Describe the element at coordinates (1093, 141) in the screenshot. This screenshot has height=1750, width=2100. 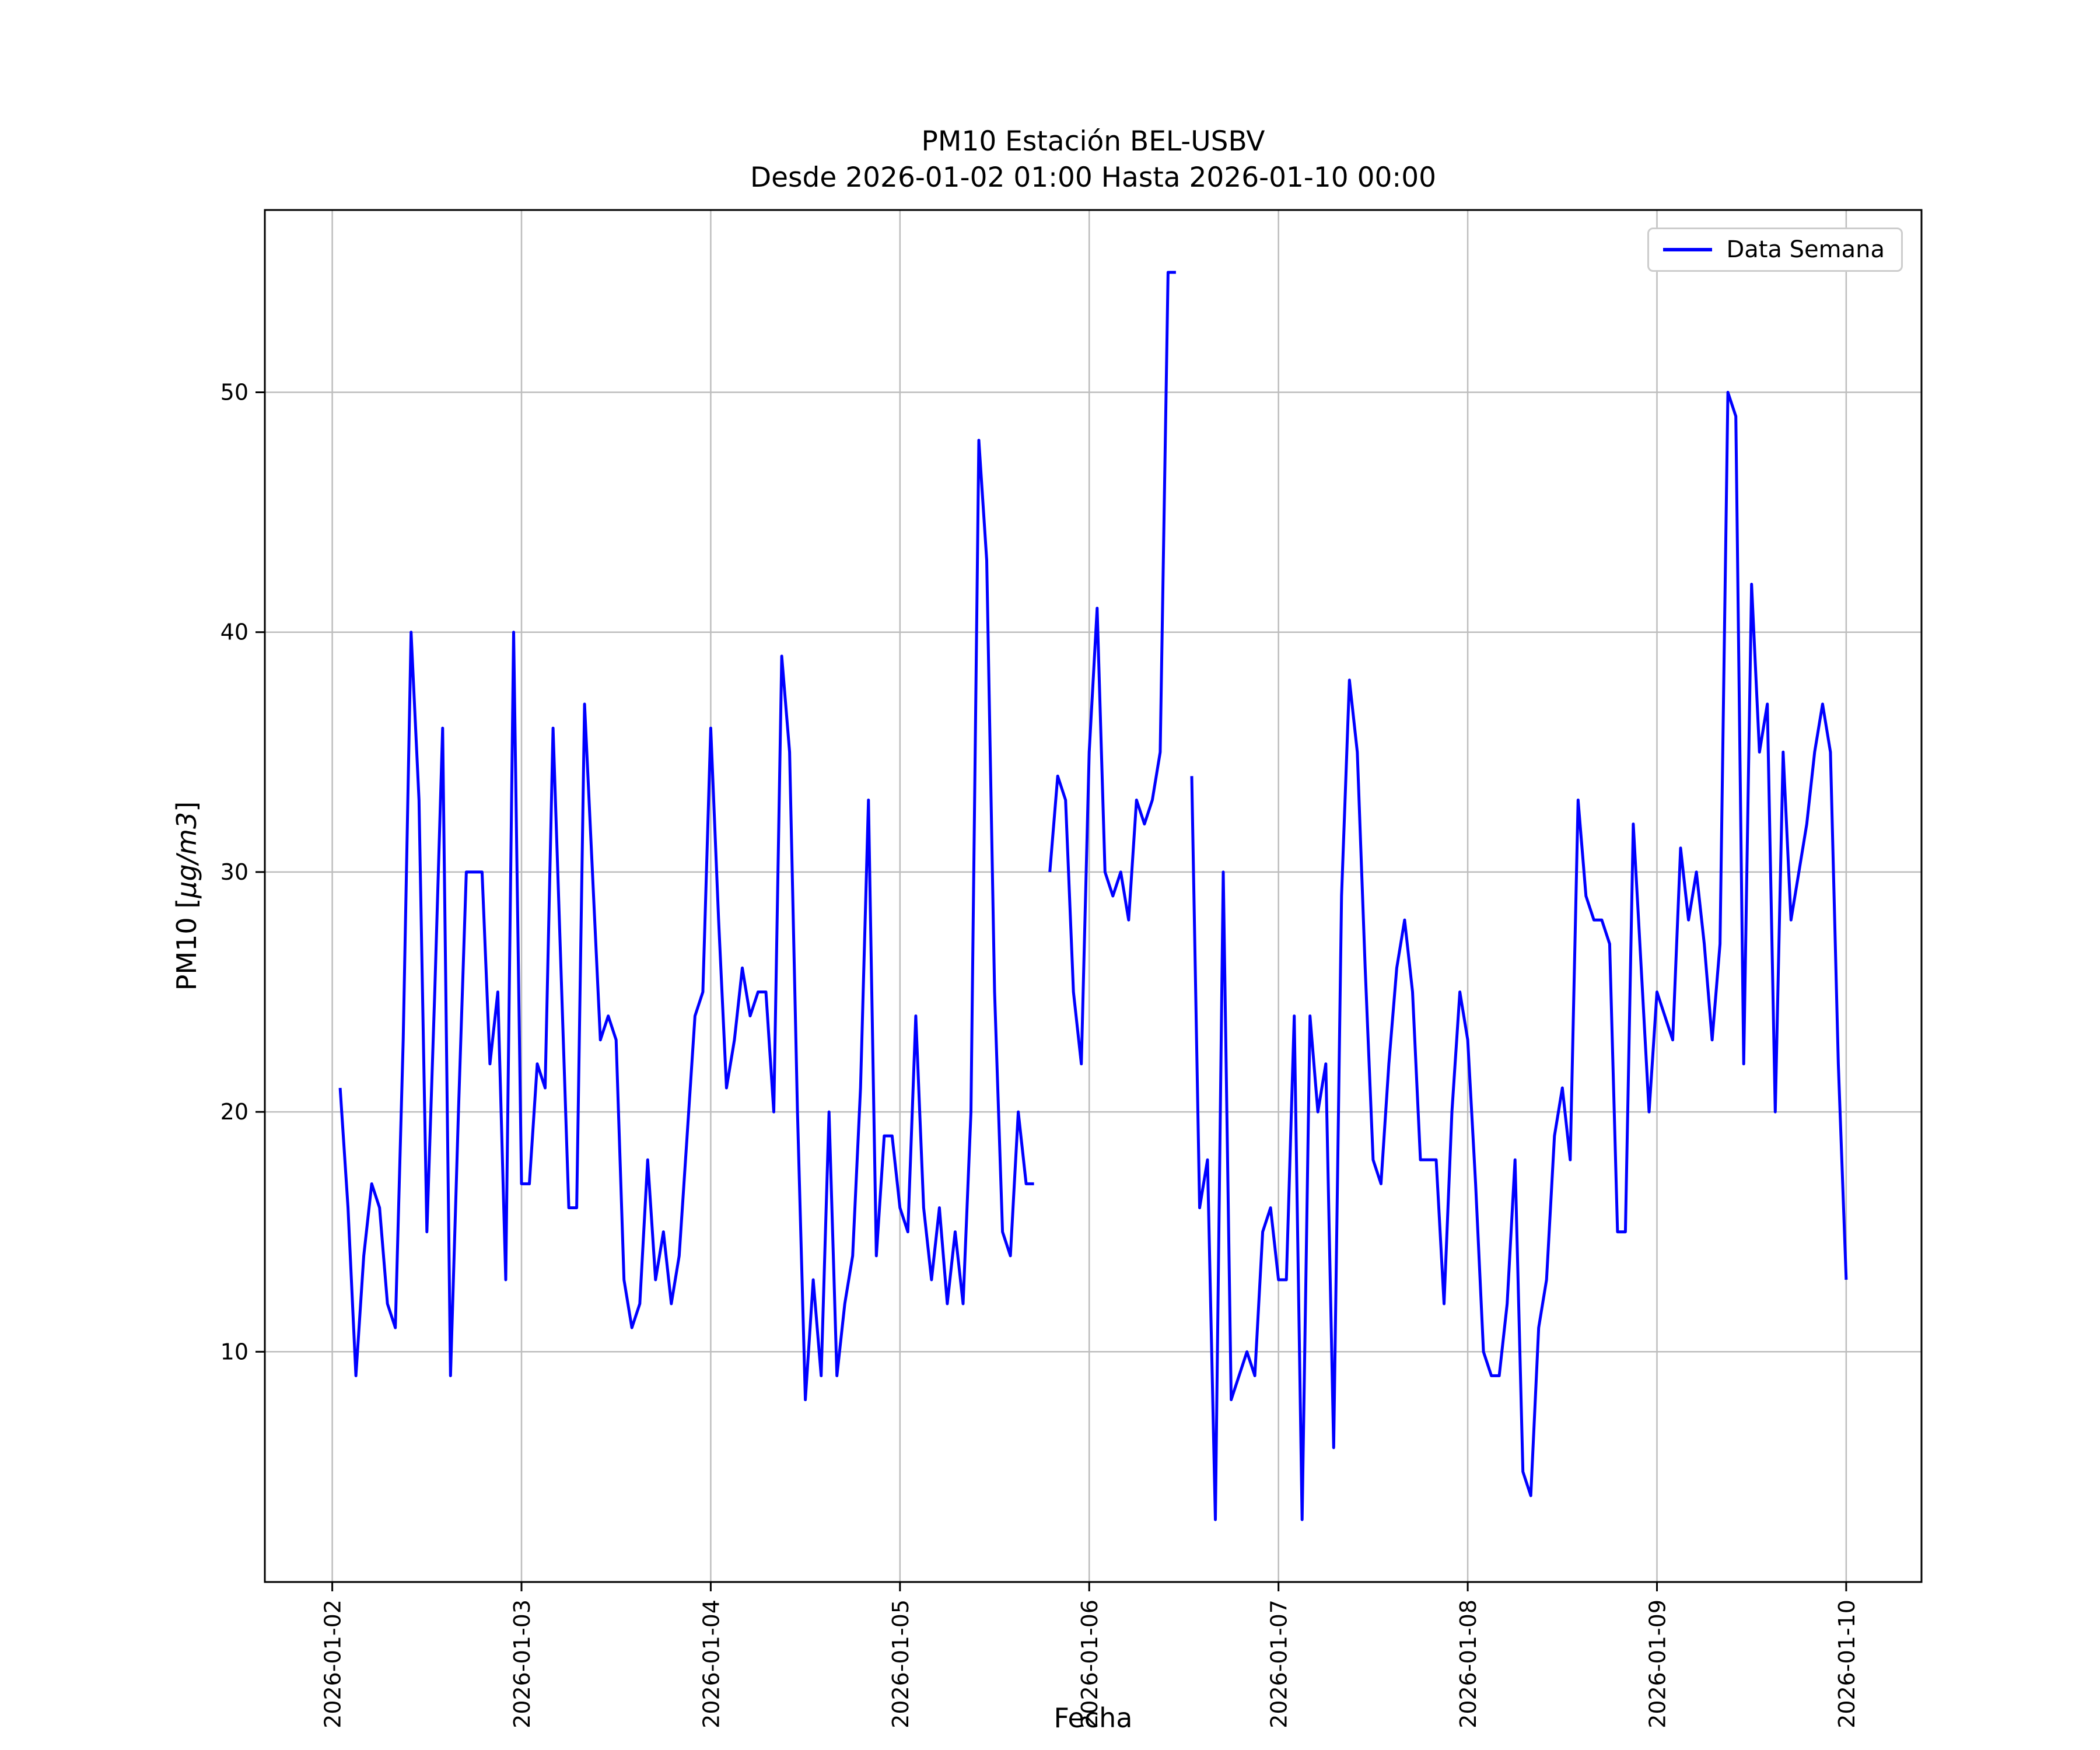
I see `chart-title: PM10 Estación BEL-USBV` at that location.